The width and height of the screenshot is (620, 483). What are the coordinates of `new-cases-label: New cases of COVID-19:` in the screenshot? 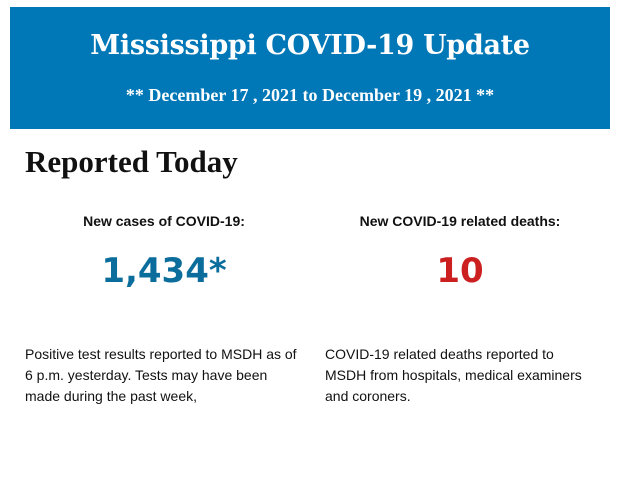 It's located at (164, 221).